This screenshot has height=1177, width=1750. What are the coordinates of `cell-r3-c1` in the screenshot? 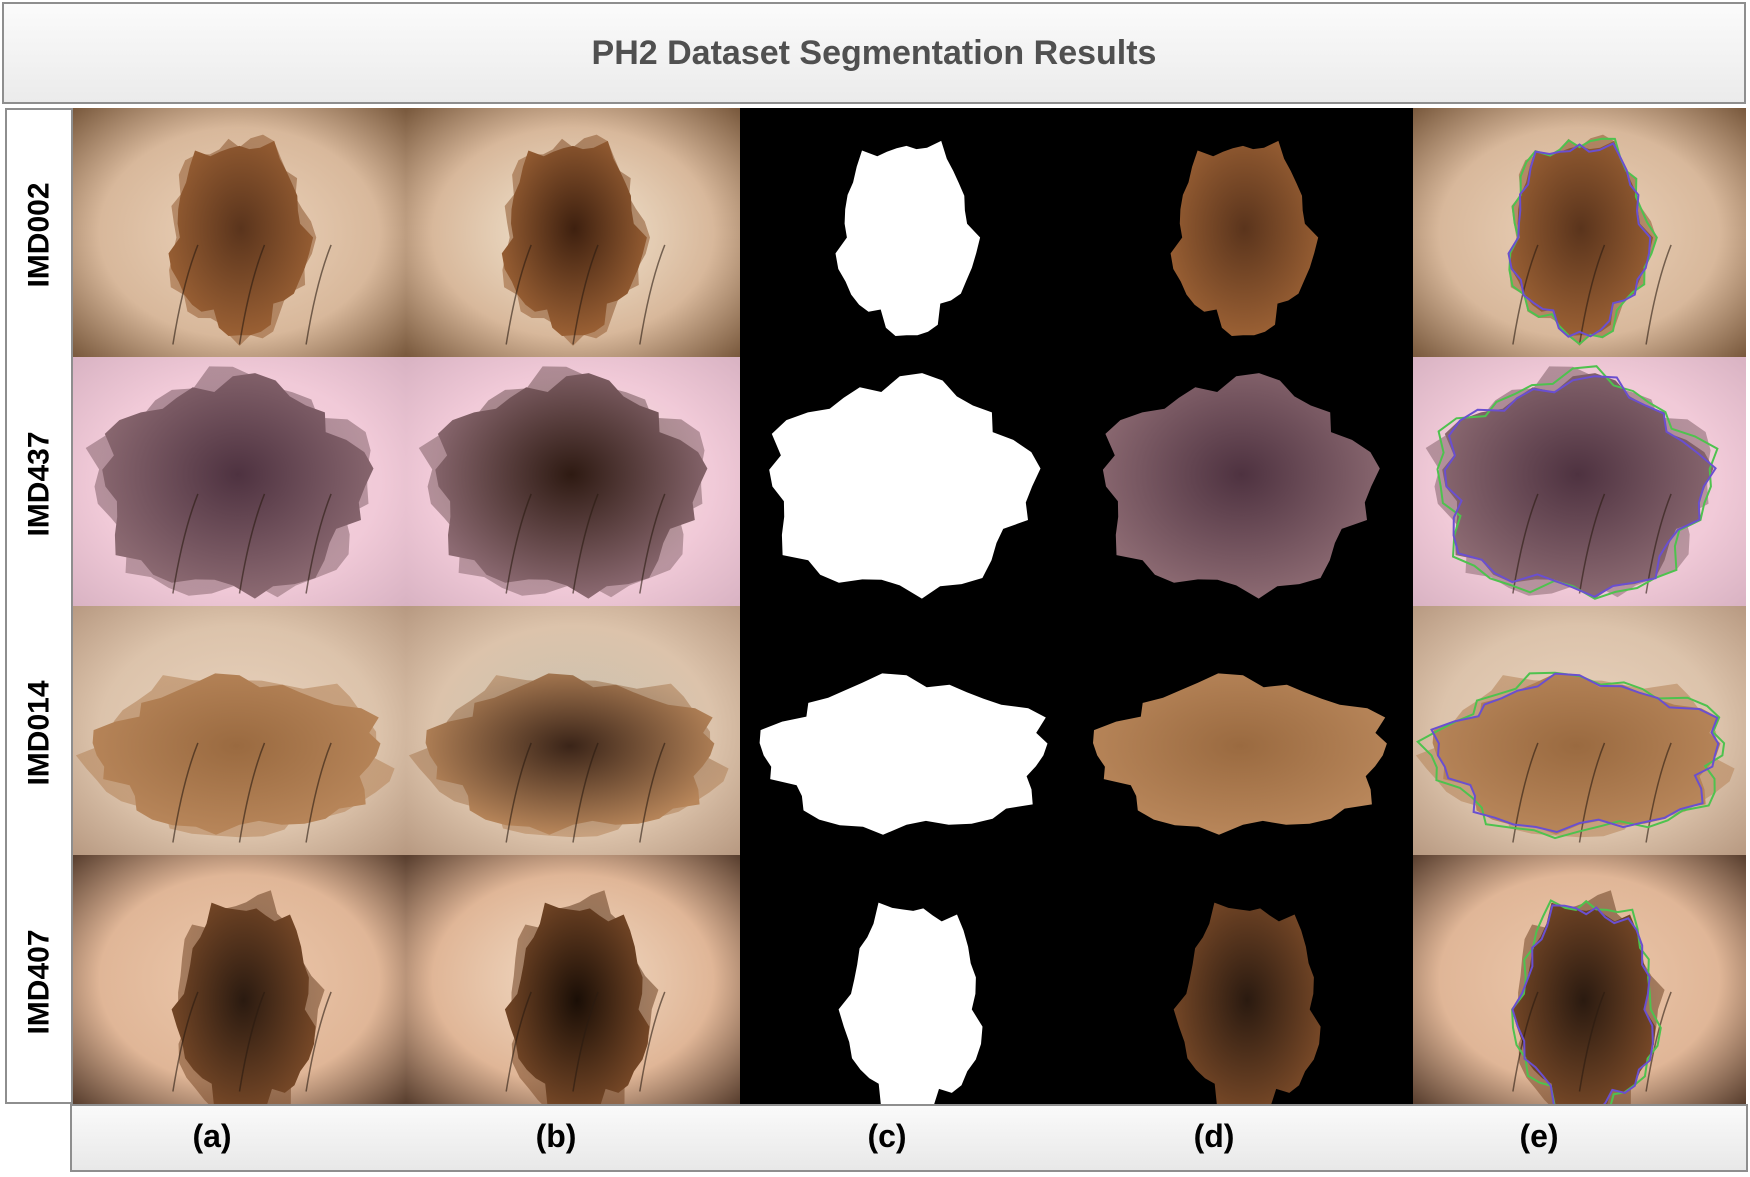 It's located at (239, 730).